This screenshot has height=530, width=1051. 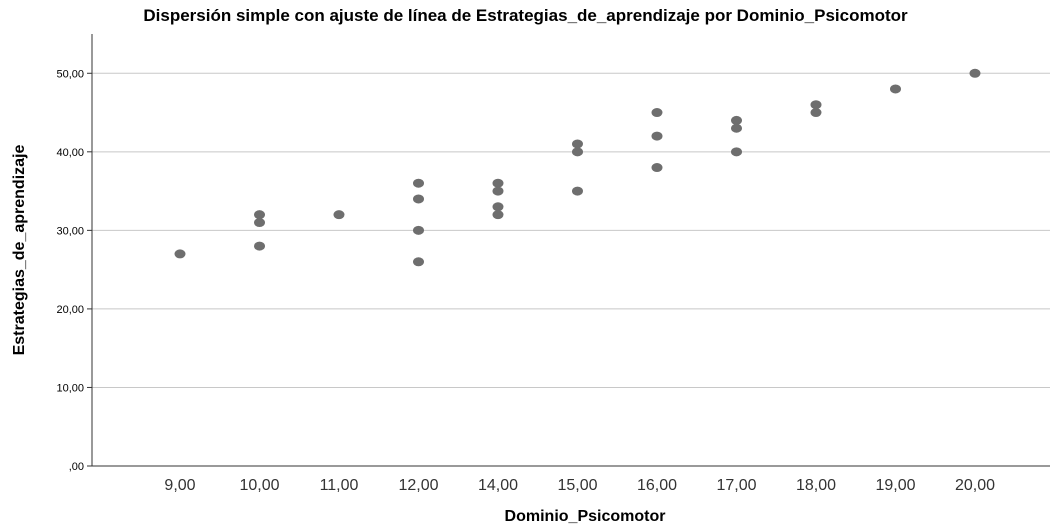 I want to click on x-tick-label: 12,00, so click(x=418, y=485).